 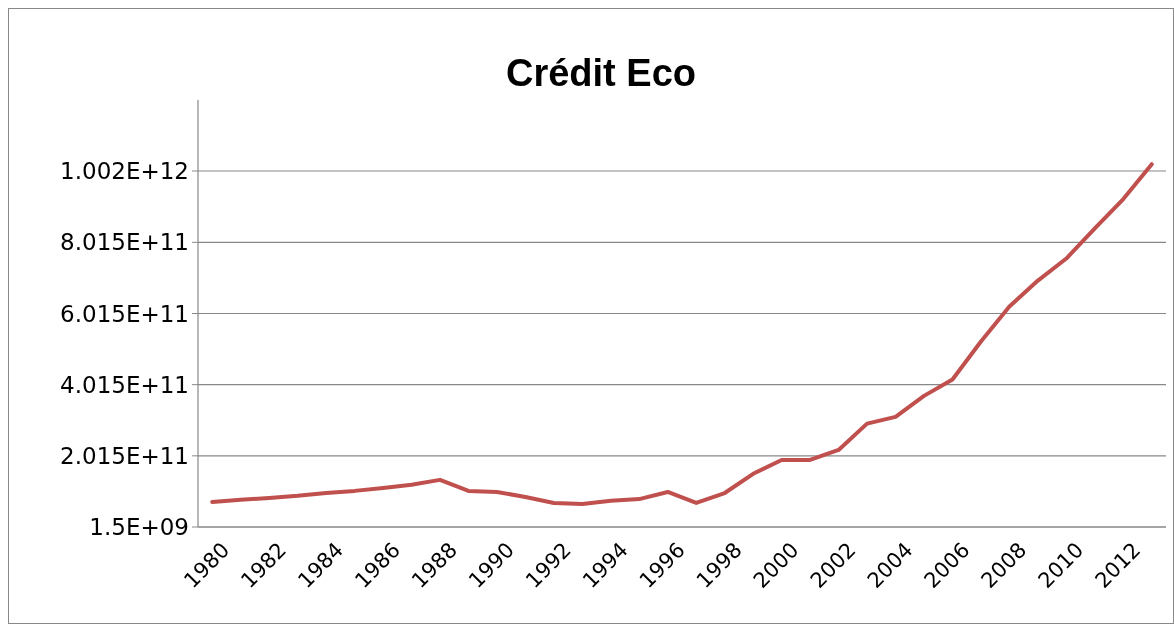 I want to click on chart-title: Crédit Eco, so click(x=601, y=73).